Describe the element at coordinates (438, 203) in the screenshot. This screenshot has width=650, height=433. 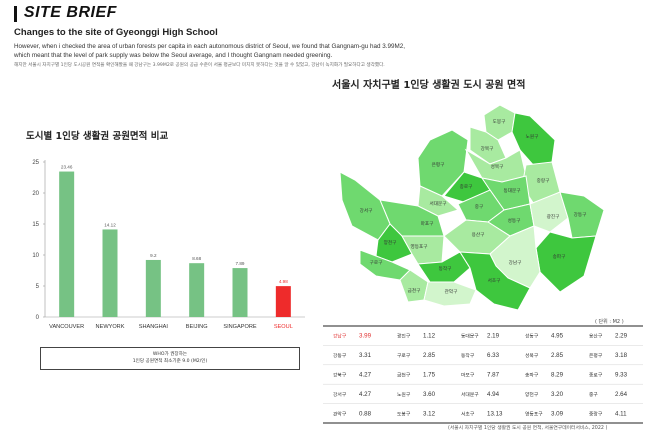
I see `map-district-label: 서대문구` at that location.